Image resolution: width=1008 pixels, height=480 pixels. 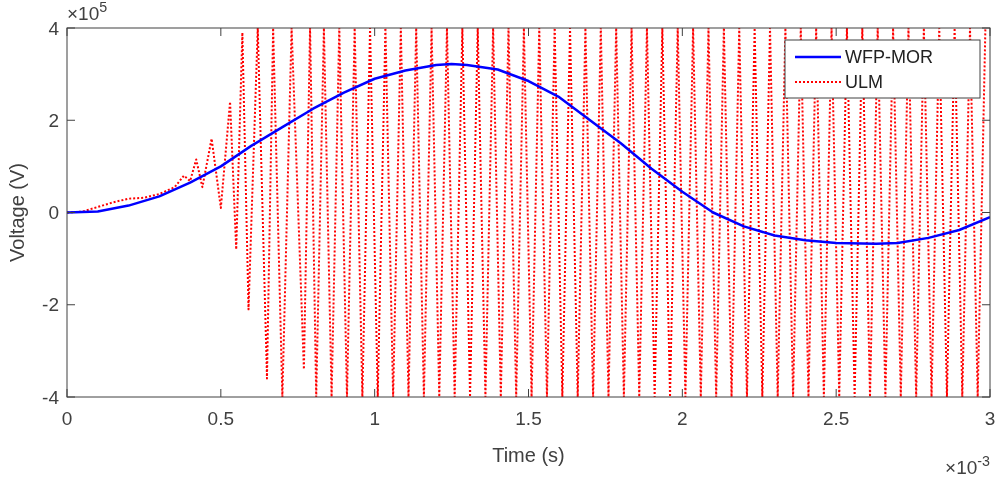 I want to click on text: ×10$^{5}$, so click(x=87, y=12).